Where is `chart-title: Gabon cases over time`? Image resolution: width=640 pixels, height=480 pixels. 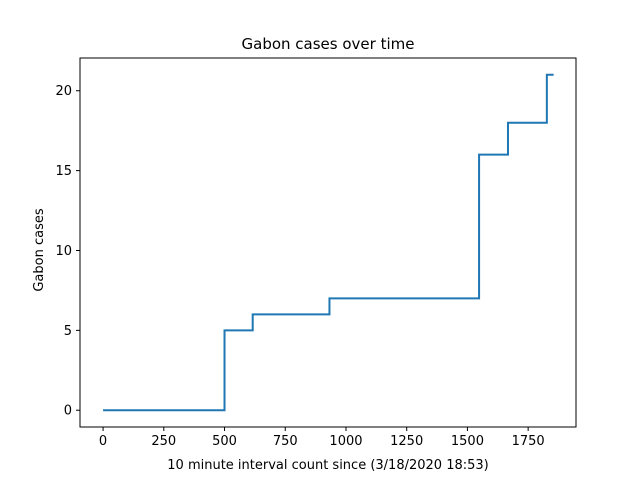
chart-title: Gabon cases over time is located at coordinates (328, 44).